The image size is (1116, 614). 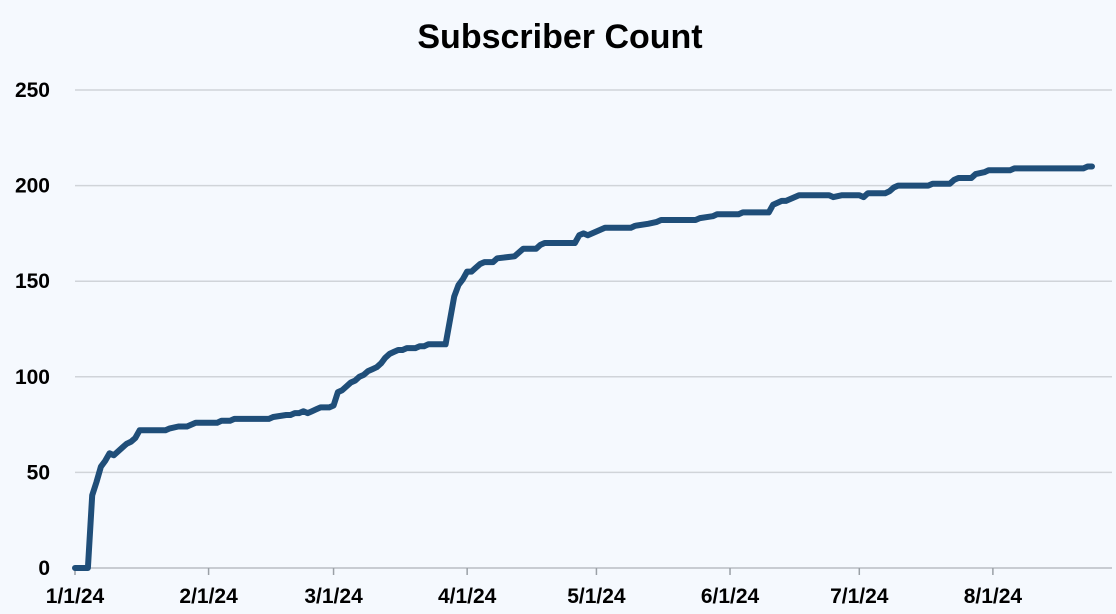 I want to click on x-tick-label: 7/1/24, so click(x=859, y=596).